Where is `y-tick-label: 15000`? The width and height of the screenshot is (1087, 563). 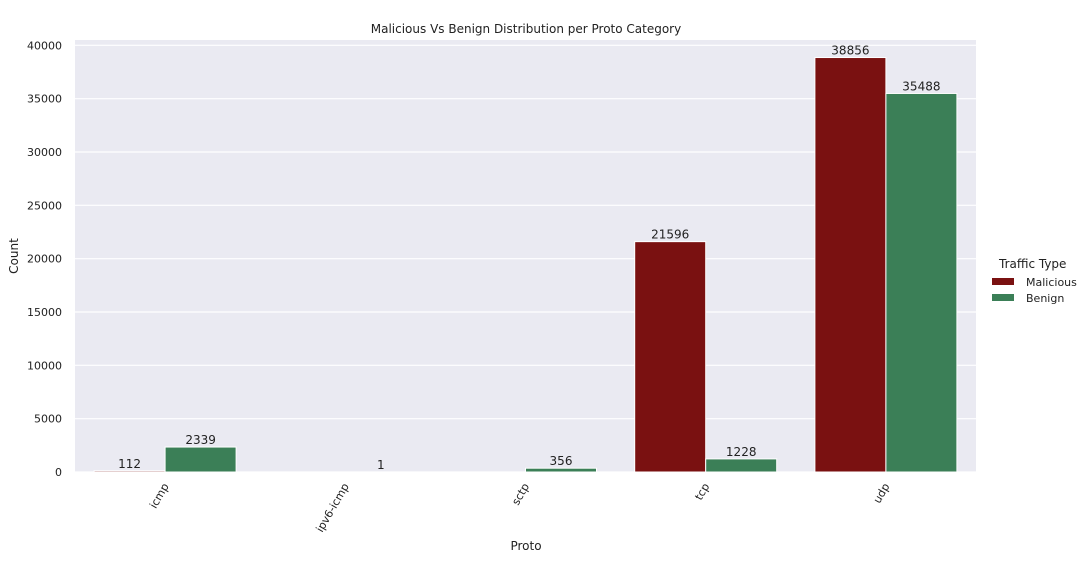 y-tick-label: 15000 is located at coordinates (44, 312).